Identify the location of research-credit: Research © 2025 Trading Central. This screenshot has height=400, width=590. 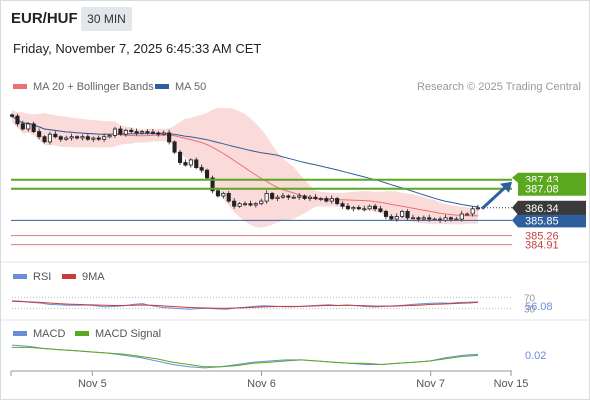
(499, 87).